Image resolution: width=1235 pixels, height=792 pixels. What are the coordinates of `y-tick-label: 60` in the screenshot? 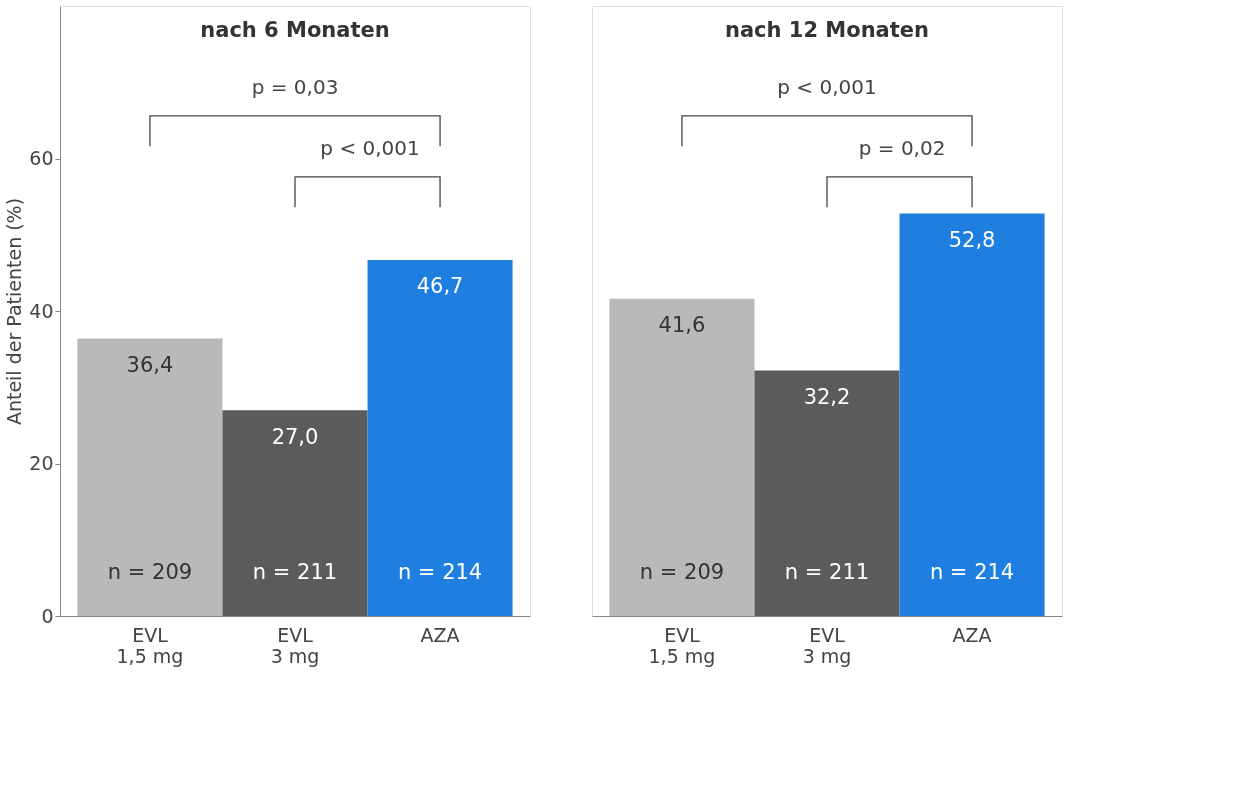 It's located at (41, 158).